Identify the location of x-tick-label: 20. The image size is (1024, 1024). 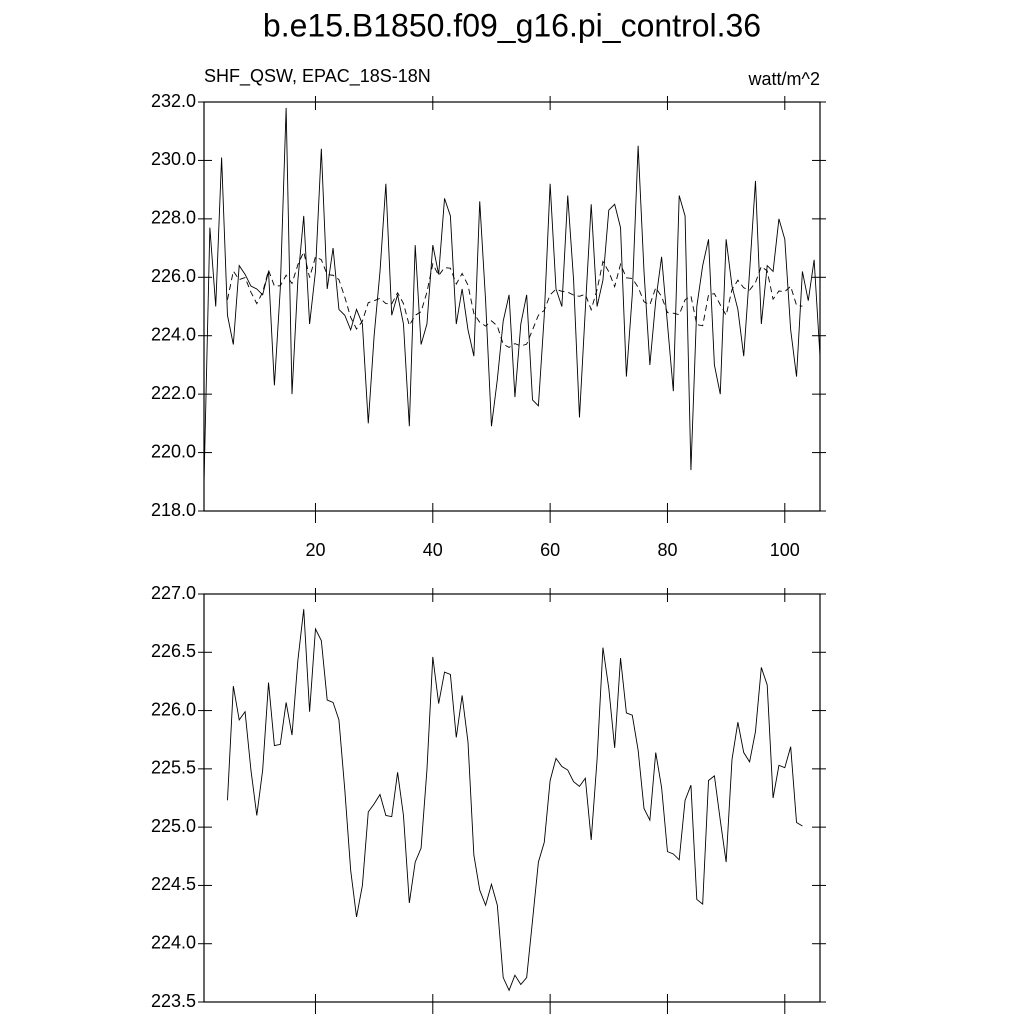
(315, 550).